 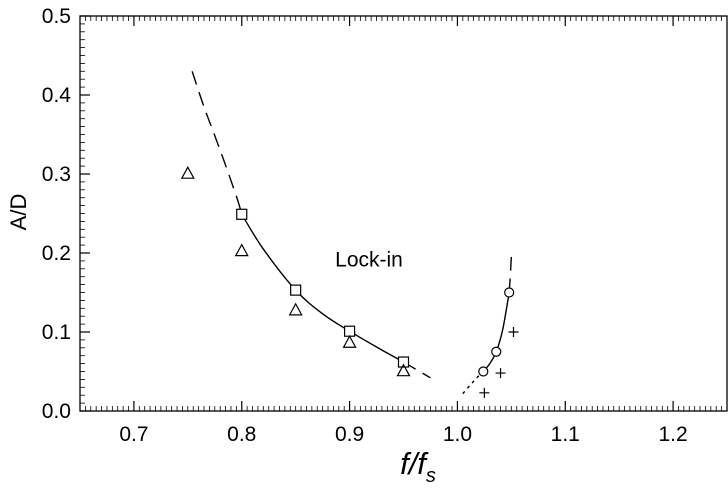 I want to click on annotation-lock-in: Lock-in, so click(x=369, y=259).